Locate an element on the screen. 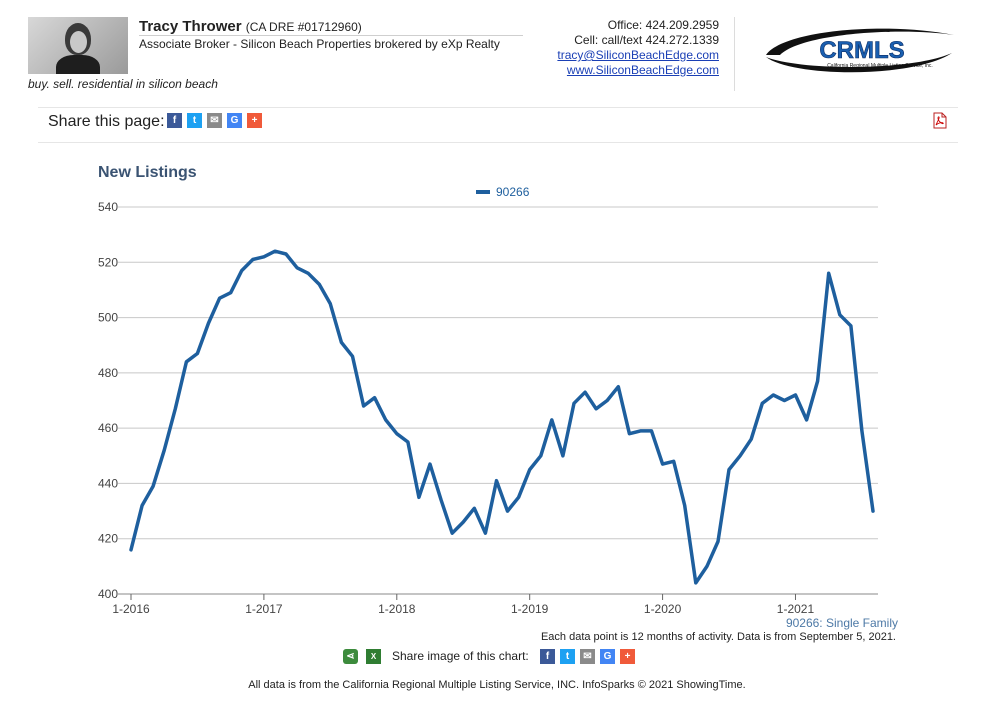  y-tick-label: 400 is located at coordinates (108, 594).